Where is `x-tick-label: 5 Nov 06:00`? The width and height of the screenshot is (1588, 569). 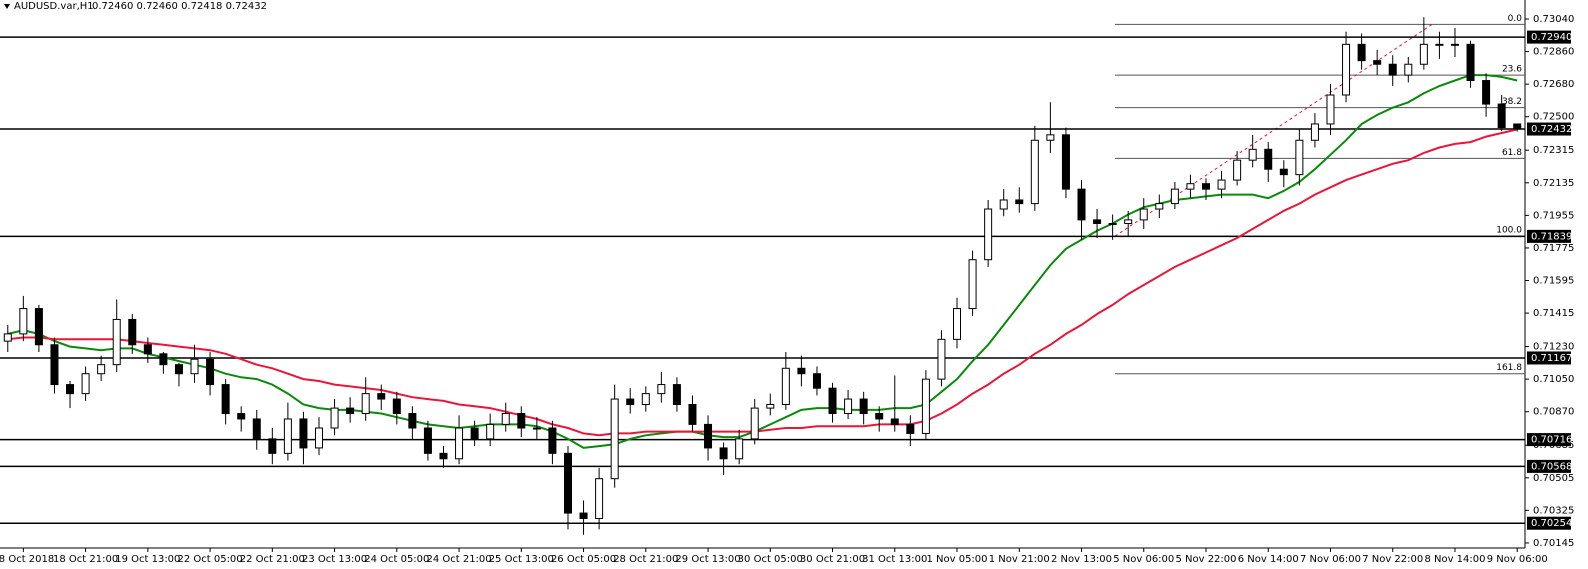 x-tick-label: 5 Nov 06:00 is located at coordinates (1143, 559).